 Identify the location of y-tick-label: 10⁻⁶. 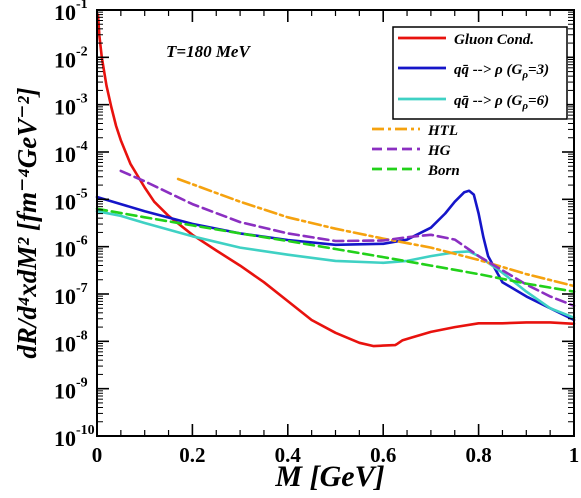
(71, 248).